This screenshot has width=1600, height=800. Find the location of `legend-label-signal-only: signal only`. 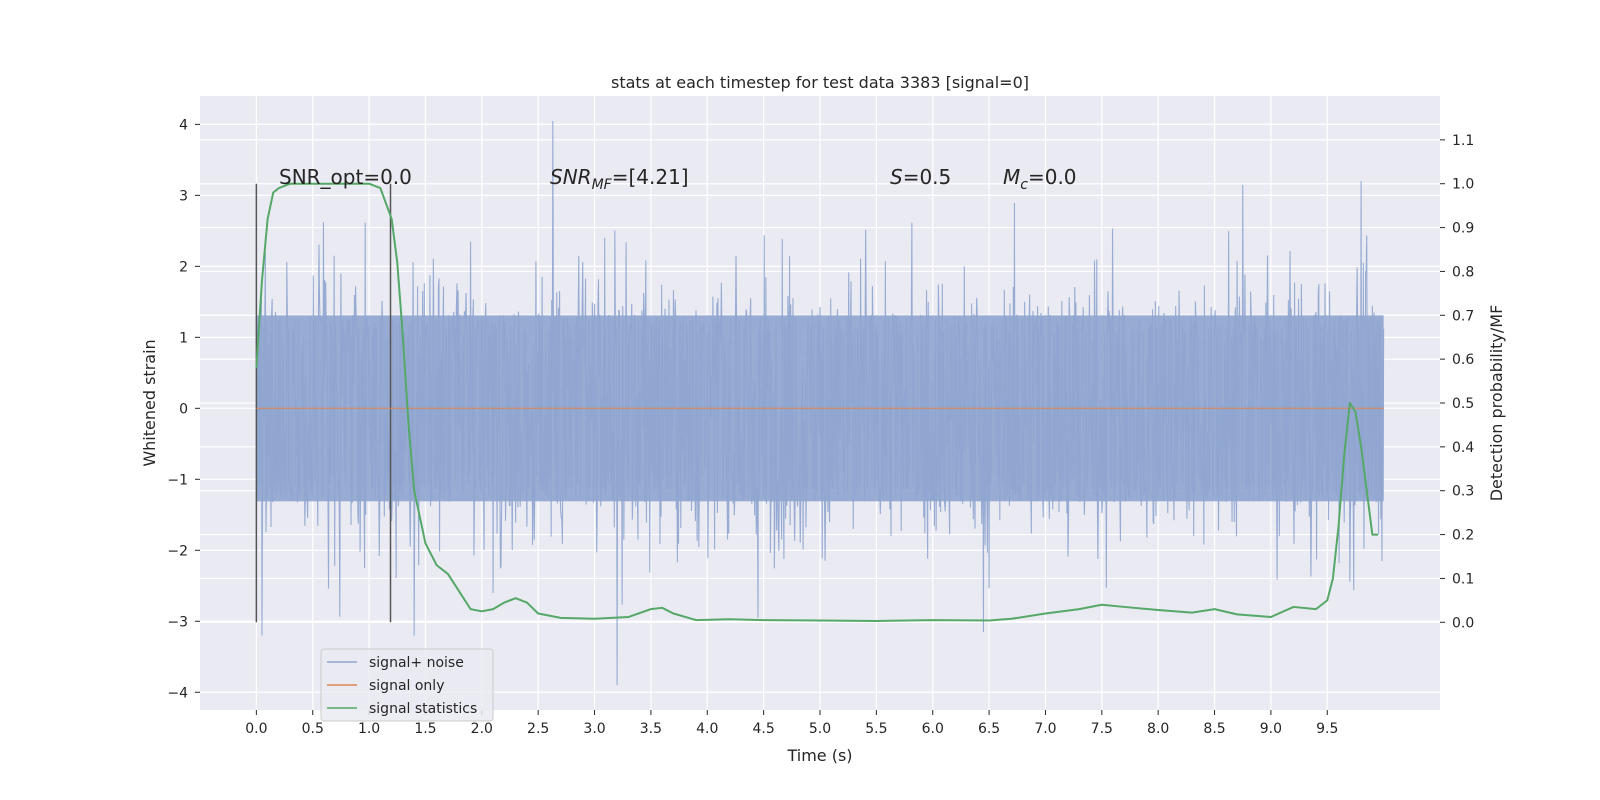

legend-label-signal-only: signal only is located at coordinates (406, 686).